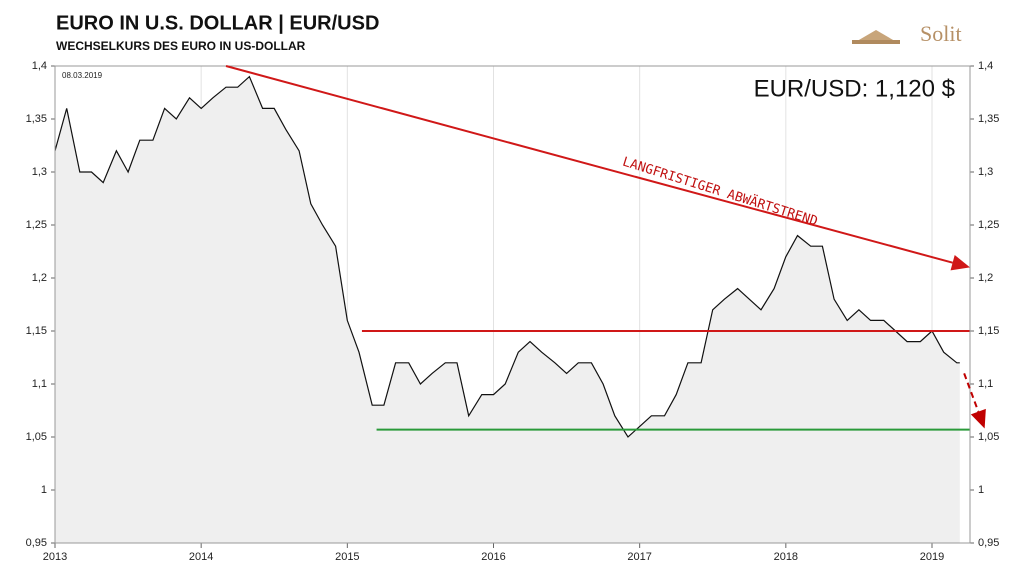 Image resolution: width=1024 pixels, height=576 pixels. Describe the element at coordinates (639, 557) in the screenshot. I see `x-tick-label: 2017` at that location.